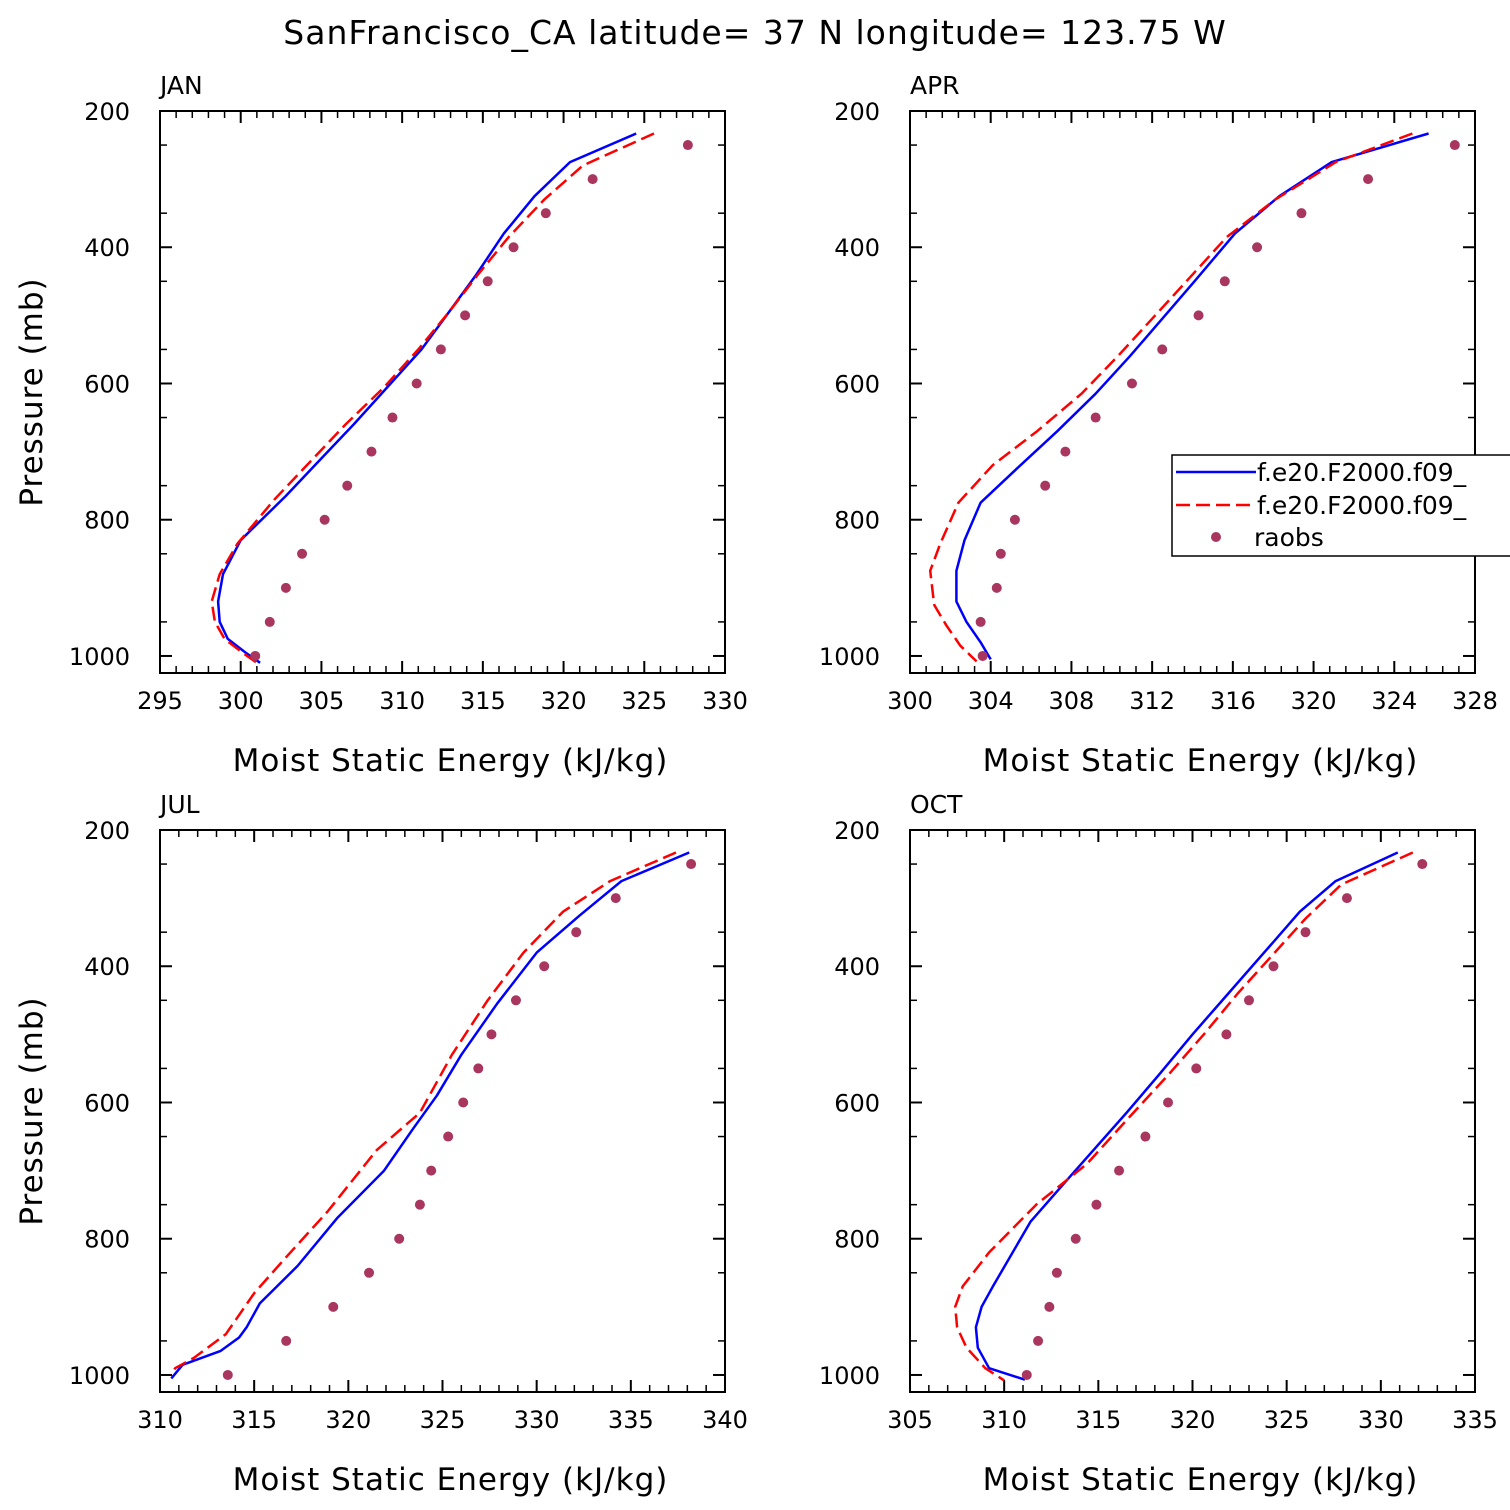 The height and width of the screenshot is (1510, 1510). I want to click on legend: f.e20.F2000.f09_ f.e20.F2000.f09_ raobs, so click(1340, 505).